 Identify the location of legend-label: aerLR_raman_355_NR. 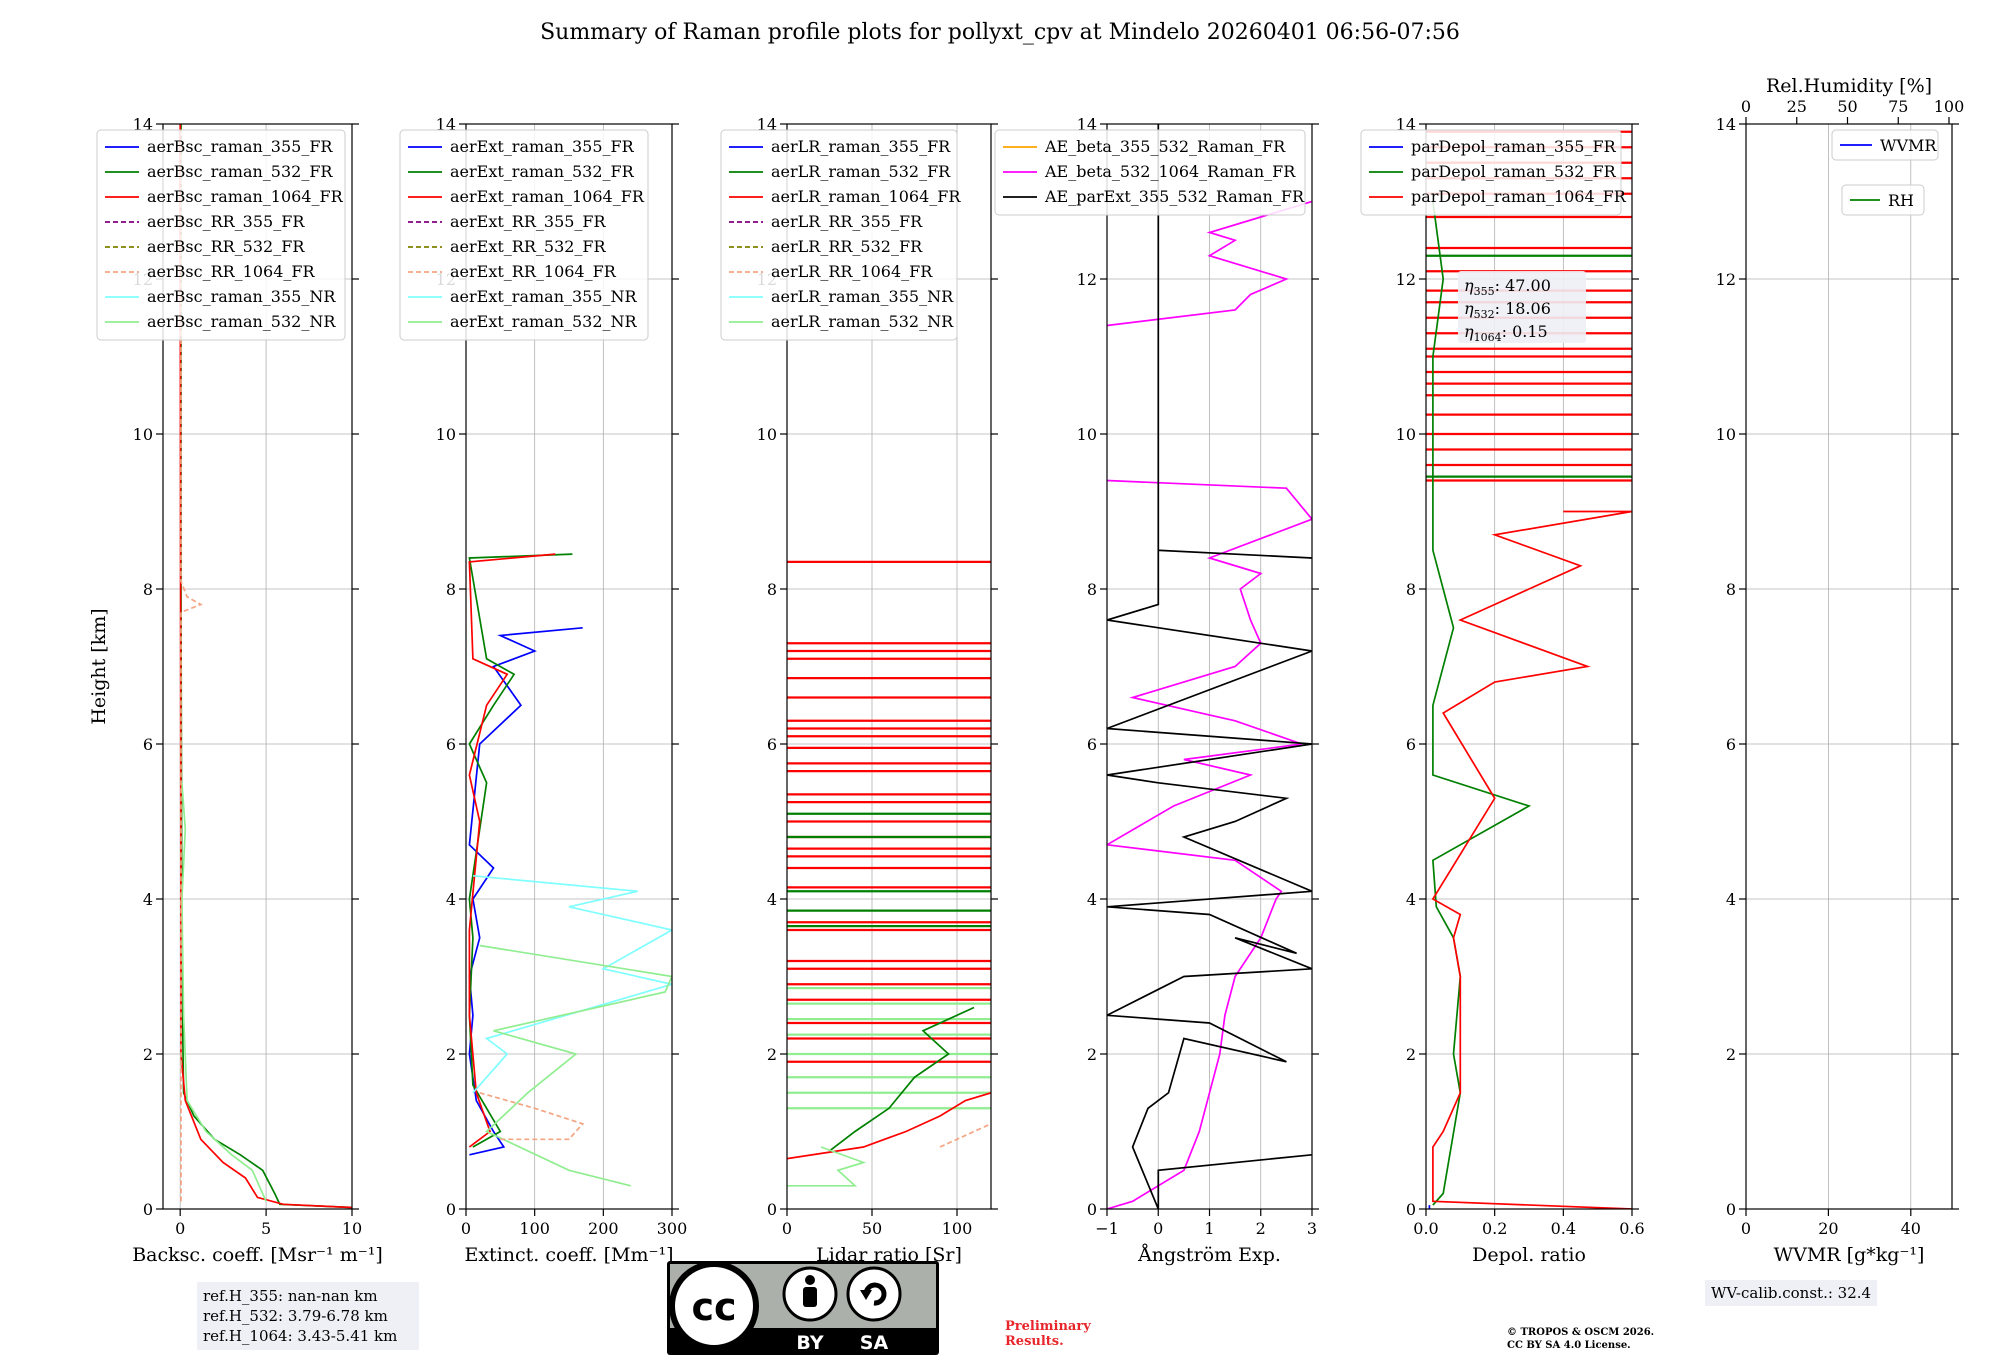
(862, 296).